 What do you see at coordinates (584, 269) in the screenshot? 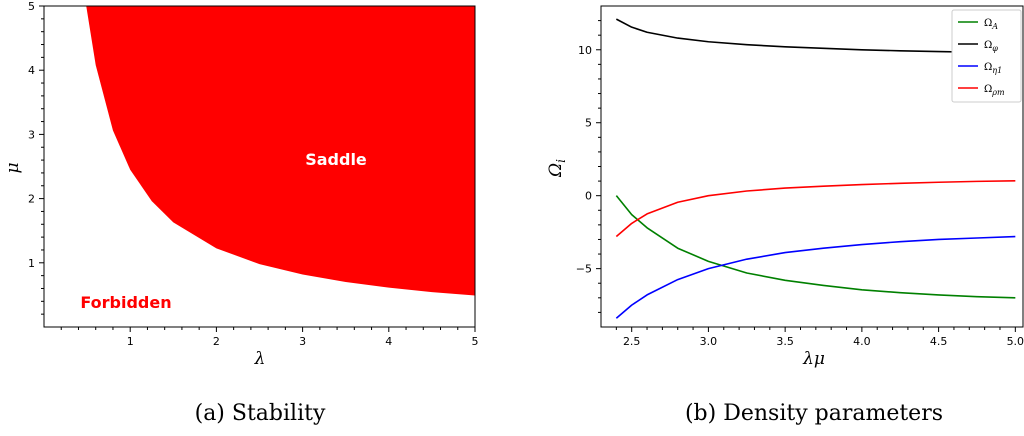
I see `y-tick-label: −5` at bounding box center [584, 269].